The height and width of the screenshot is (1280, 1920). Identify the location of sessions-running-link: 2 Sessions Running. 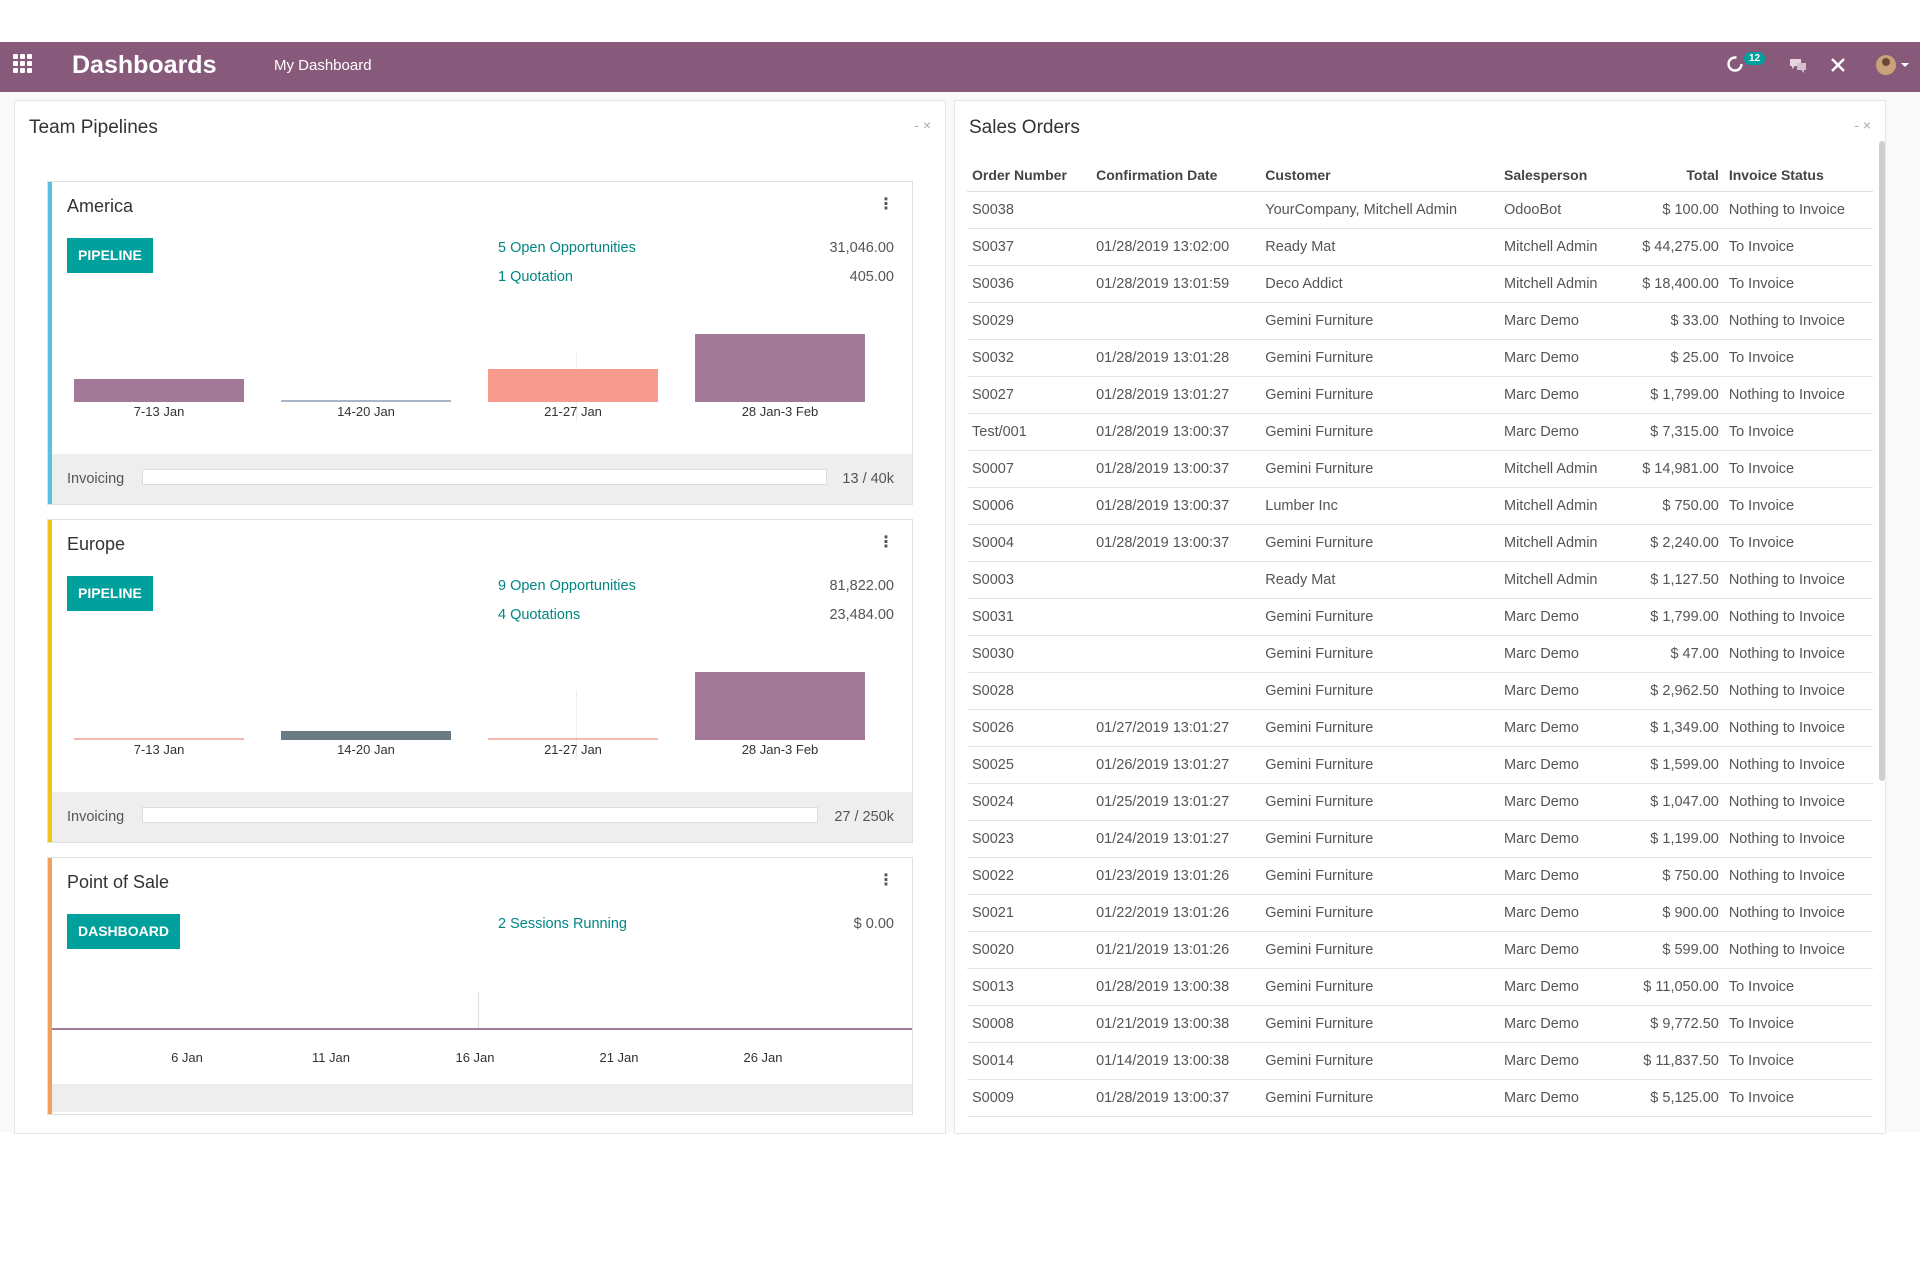
(562, 924).